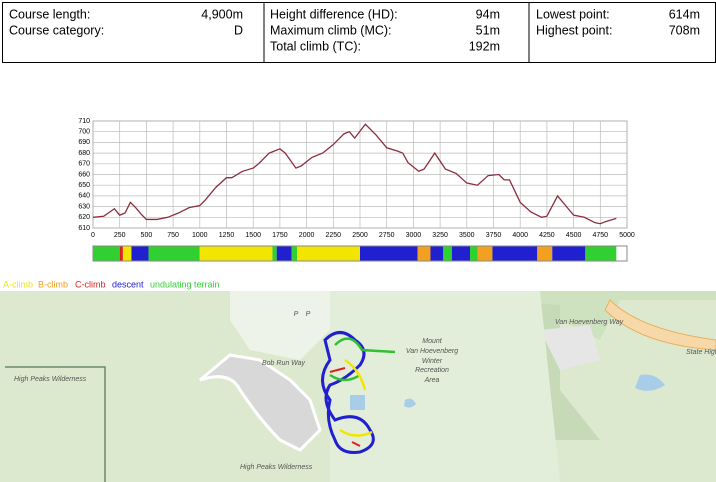 The height and width of the screenshot is (482, 716). Describe the element at coordinates (84, 185) in the screenshot. I see `y-tick-label: 650` at that location.